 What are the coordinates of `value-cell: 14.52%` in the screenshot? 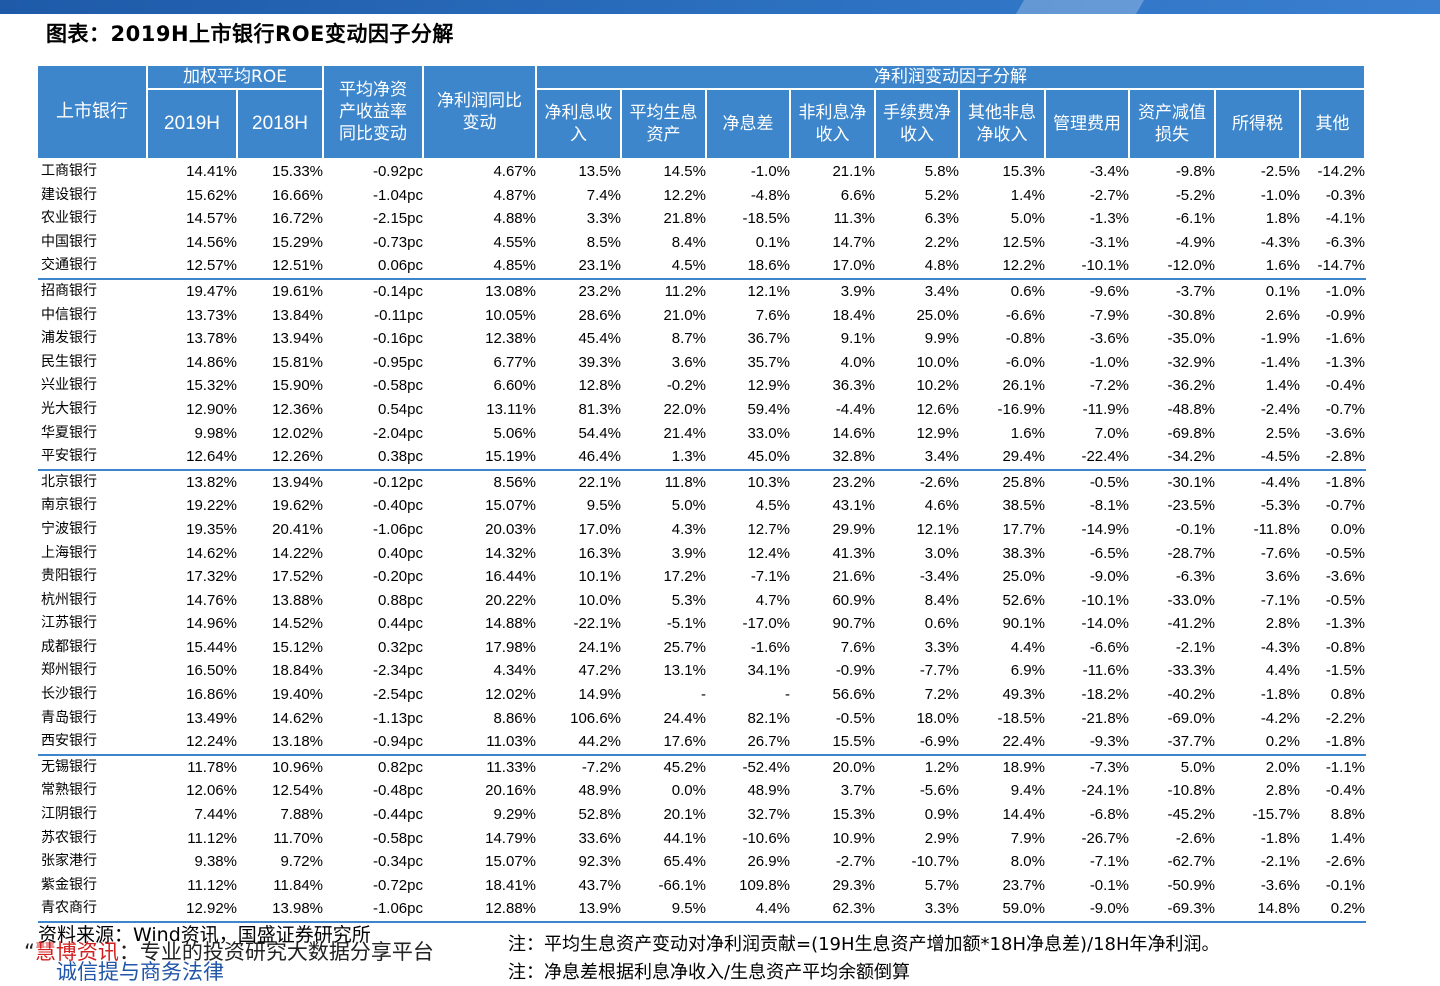 It's located at (297, 624).